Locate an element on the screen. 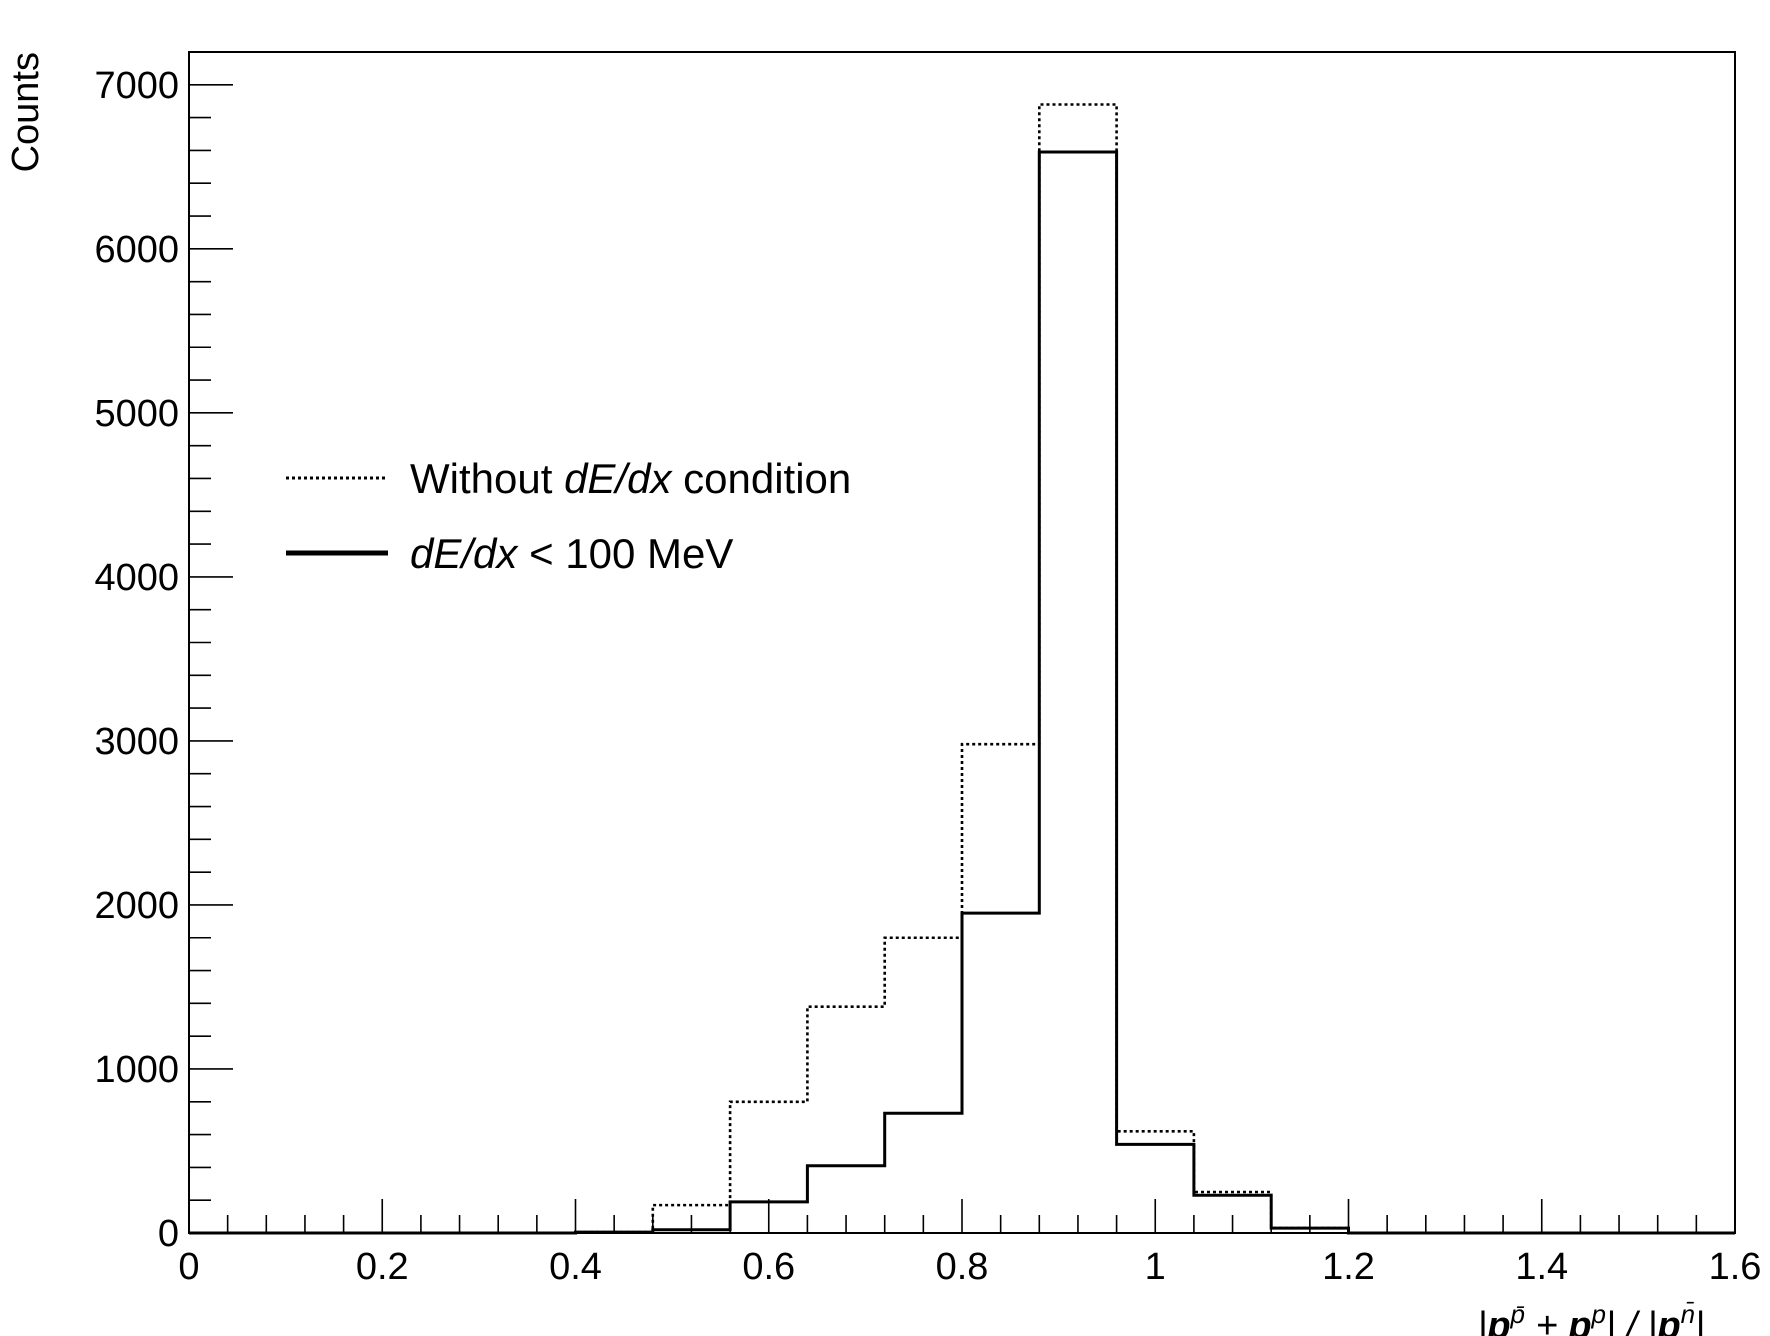 This screenshot has height=1336, width=1770. y-tick-label: 0 is located at coordinates (168, 1234).